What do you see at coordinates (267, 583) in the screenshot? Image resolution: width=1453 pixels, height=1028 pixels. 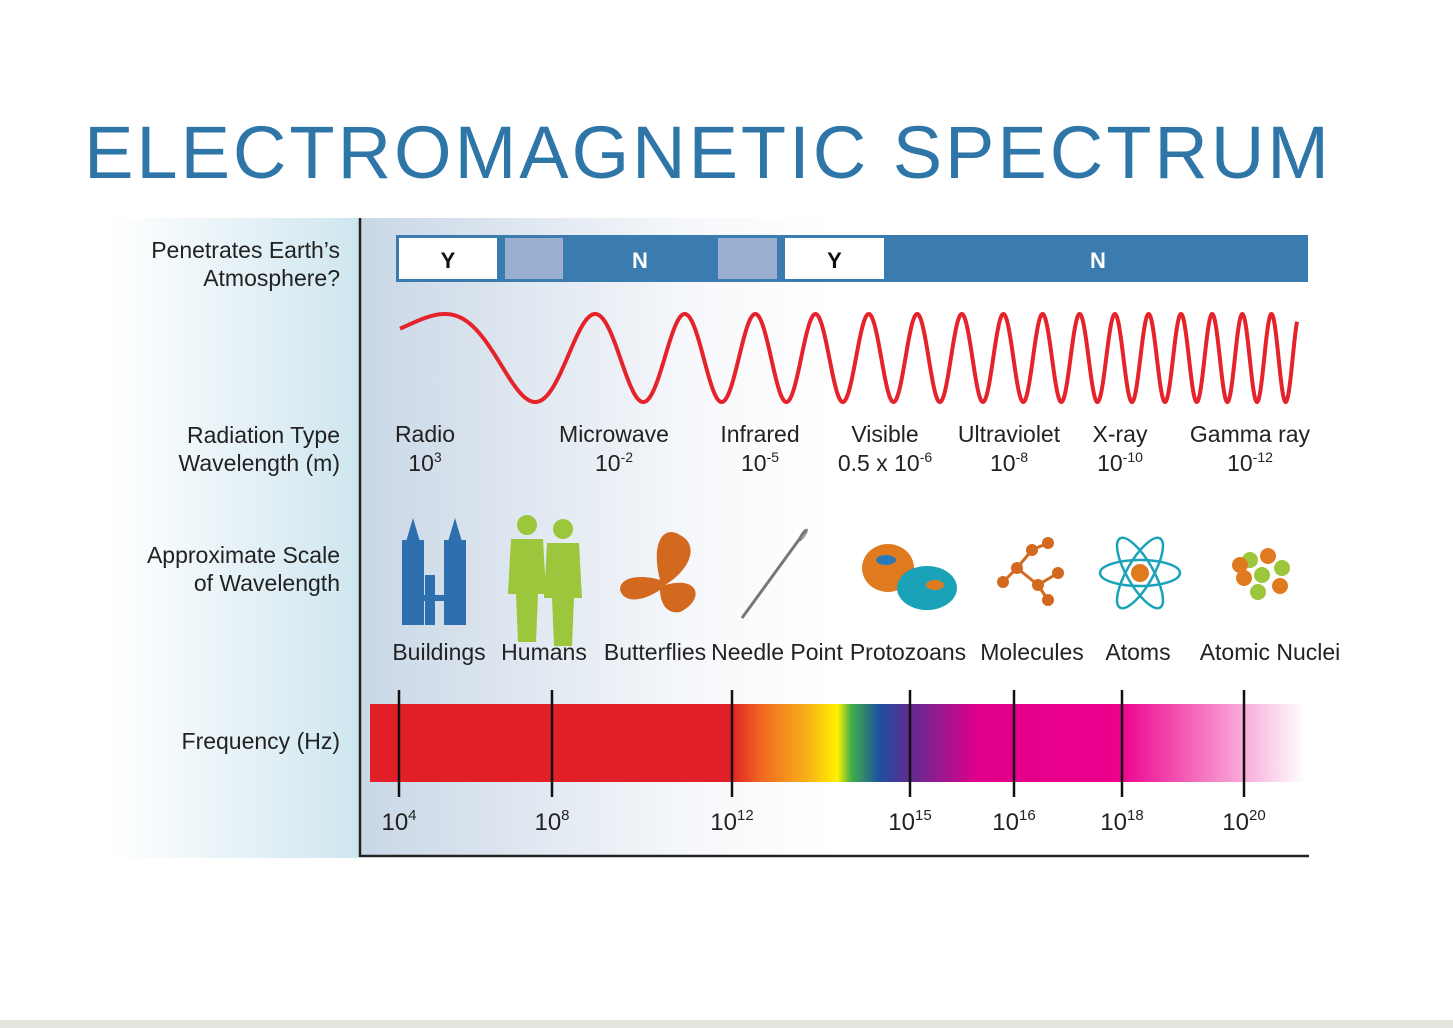 I see `row-label: of Wavelength` at bounding box center [267, 583].